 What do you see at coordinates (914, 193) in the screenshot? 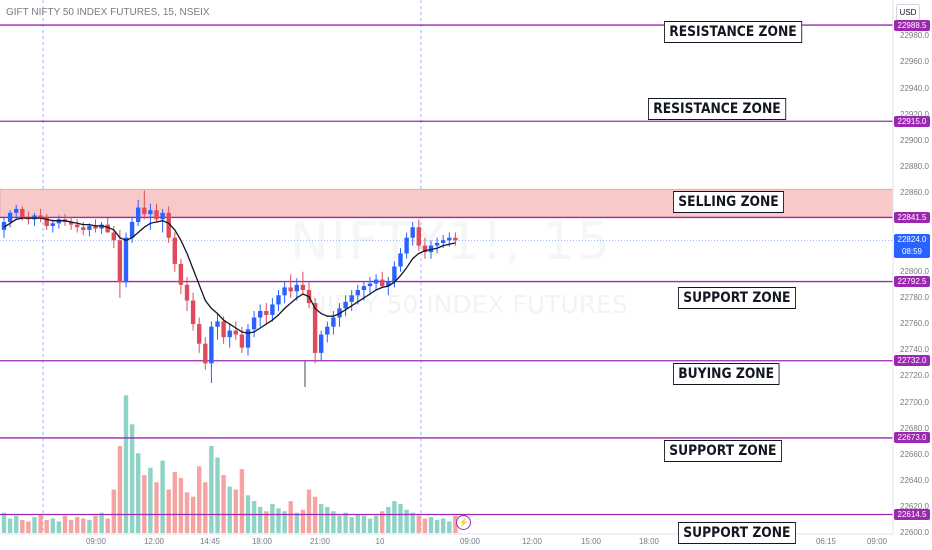
I see `price-tick-label: 22860.0` at bounding box center [914, 193].